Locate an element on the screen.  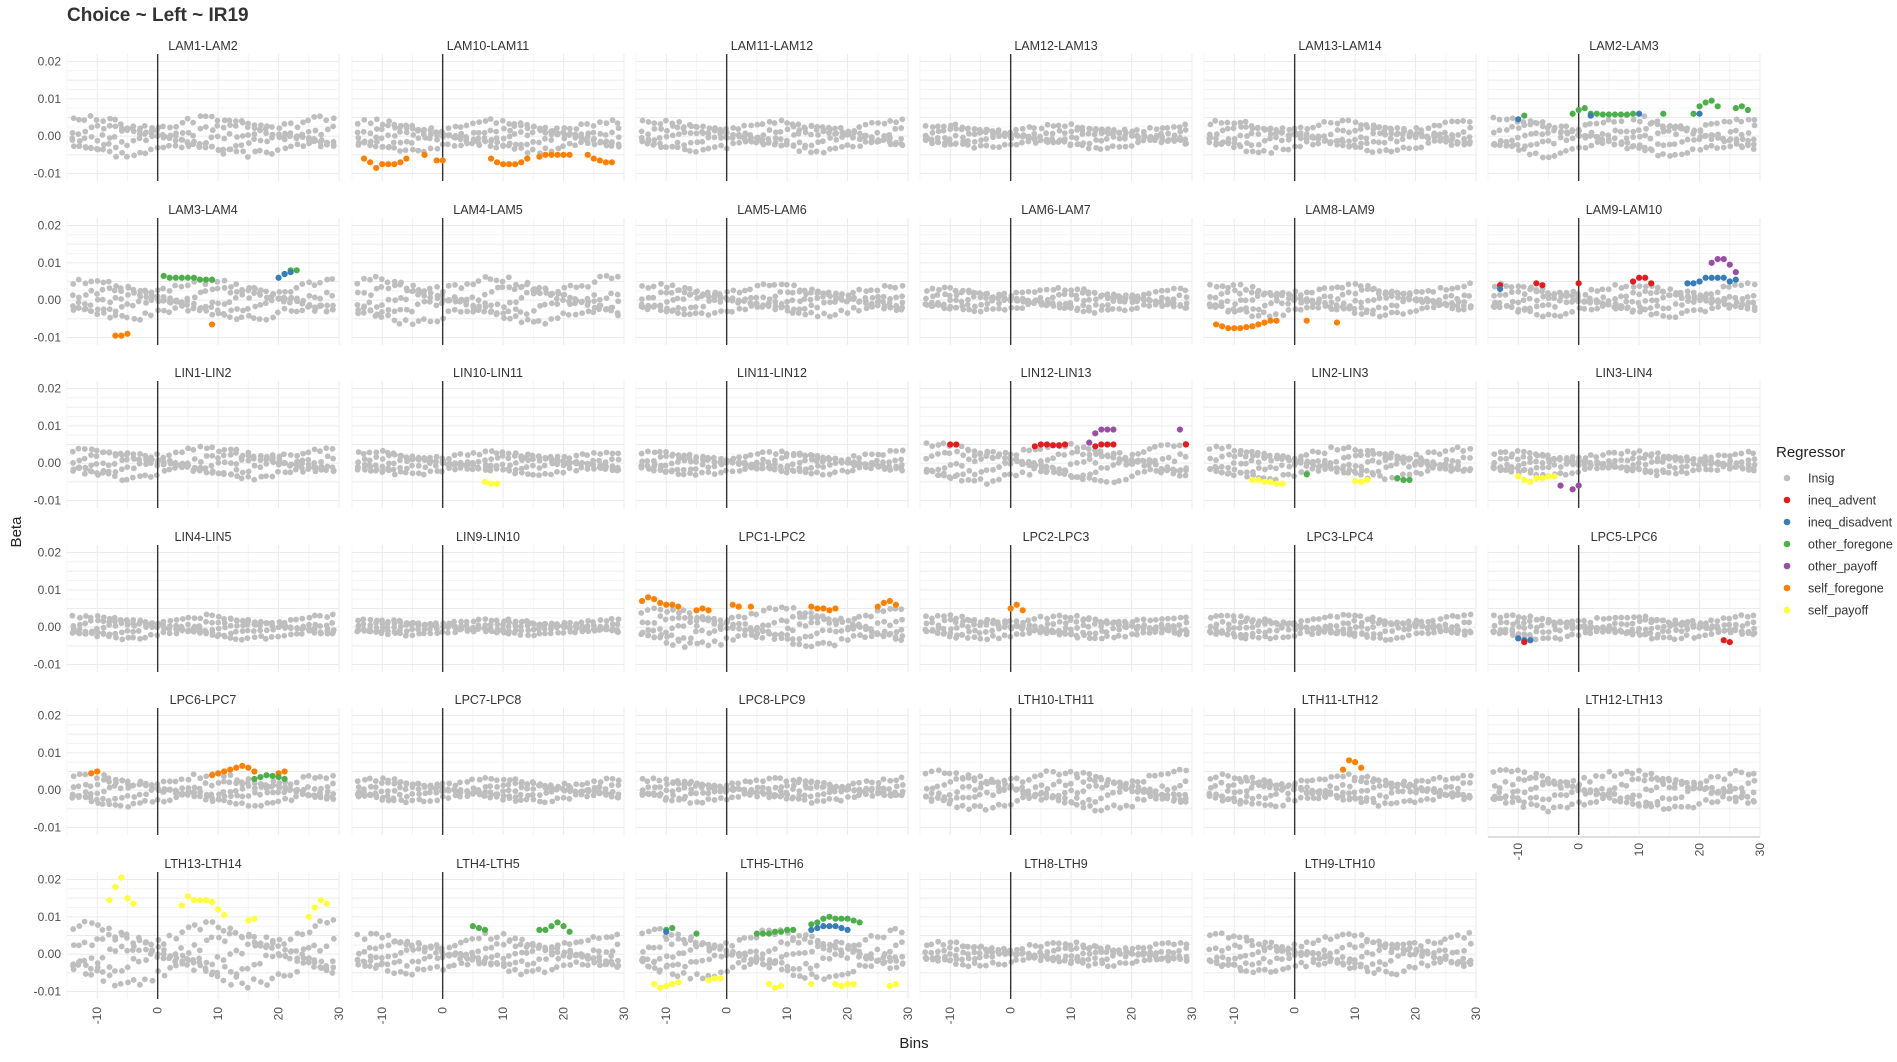
panel-grid-lines is located at coordinates (488, 444).